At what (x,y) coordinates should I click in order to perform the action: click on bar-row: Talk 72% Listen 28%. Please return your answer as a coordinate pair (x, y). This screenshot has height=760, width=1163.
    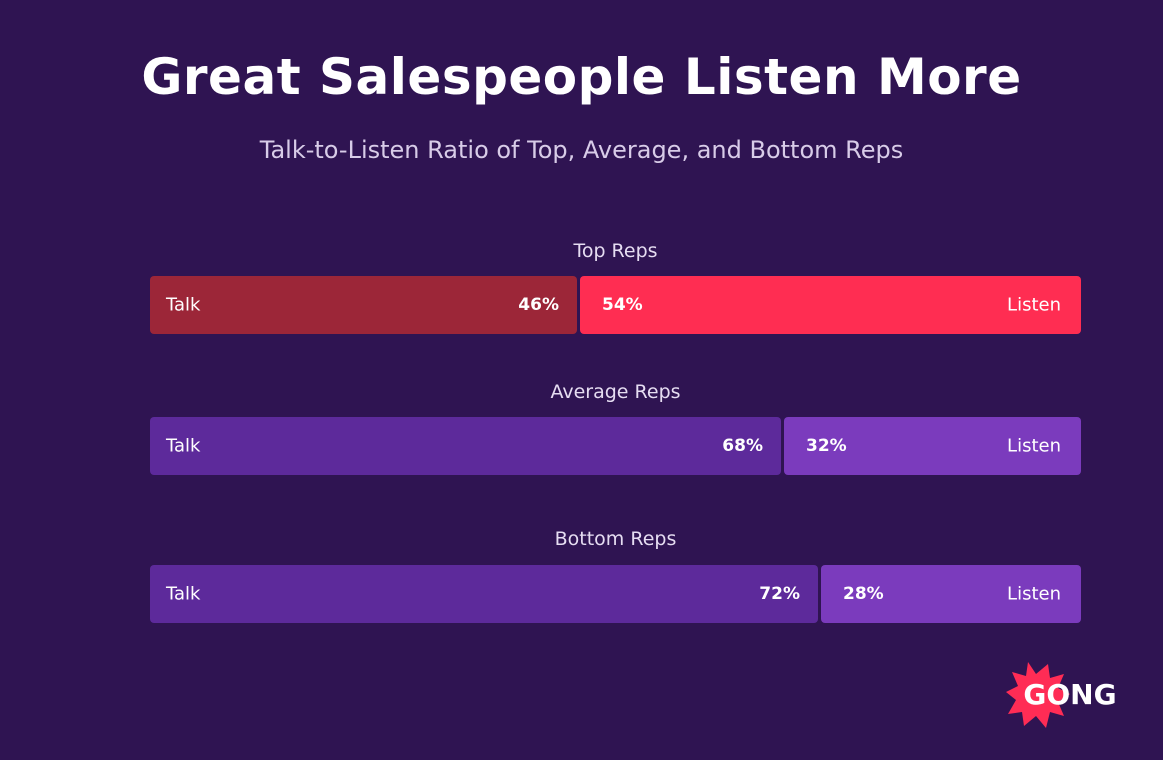
    Looking at the image, I should click on (615, 594).